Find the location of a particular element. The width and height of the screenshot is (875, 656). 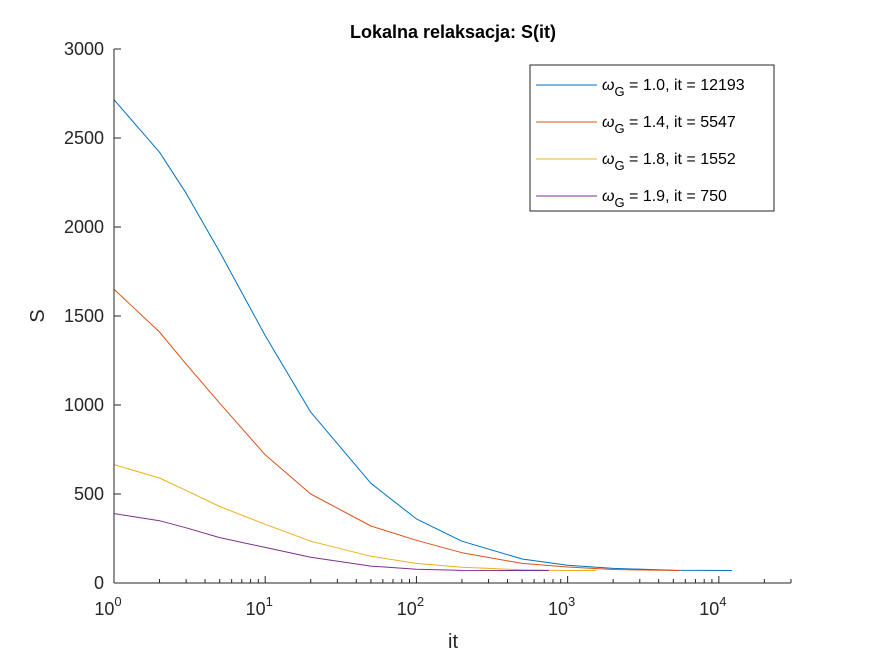

y-tick-label: 1500 is located at coordinates (84, 316).